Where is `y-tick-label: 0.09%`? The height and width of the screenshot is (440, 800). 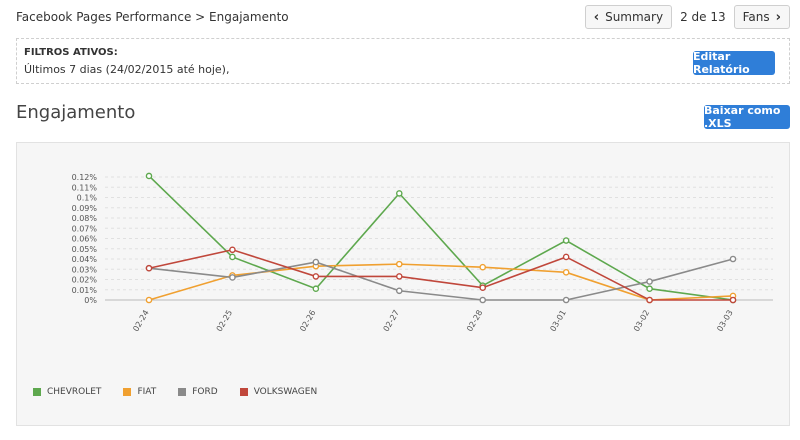
y-tick-label: 0.09% is located at coordinates (85, 208).